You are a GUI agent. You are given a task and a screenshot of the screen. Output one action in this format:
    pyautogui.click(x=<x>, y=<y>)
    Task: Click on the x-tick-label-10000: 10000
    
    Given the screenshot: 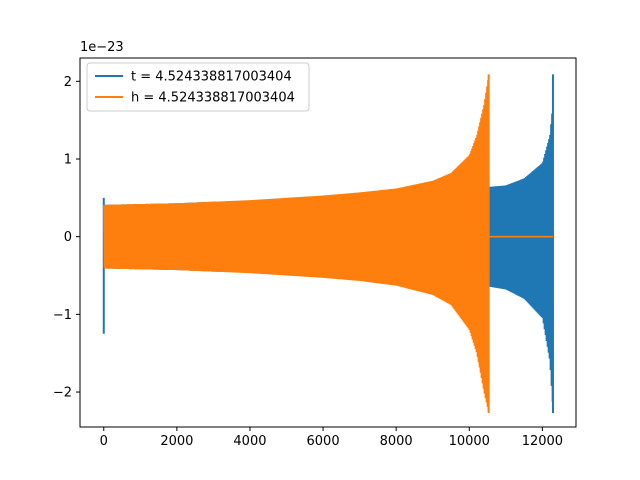 What is the action you would take?
    pyautogui.click(x=469, y=441)
    